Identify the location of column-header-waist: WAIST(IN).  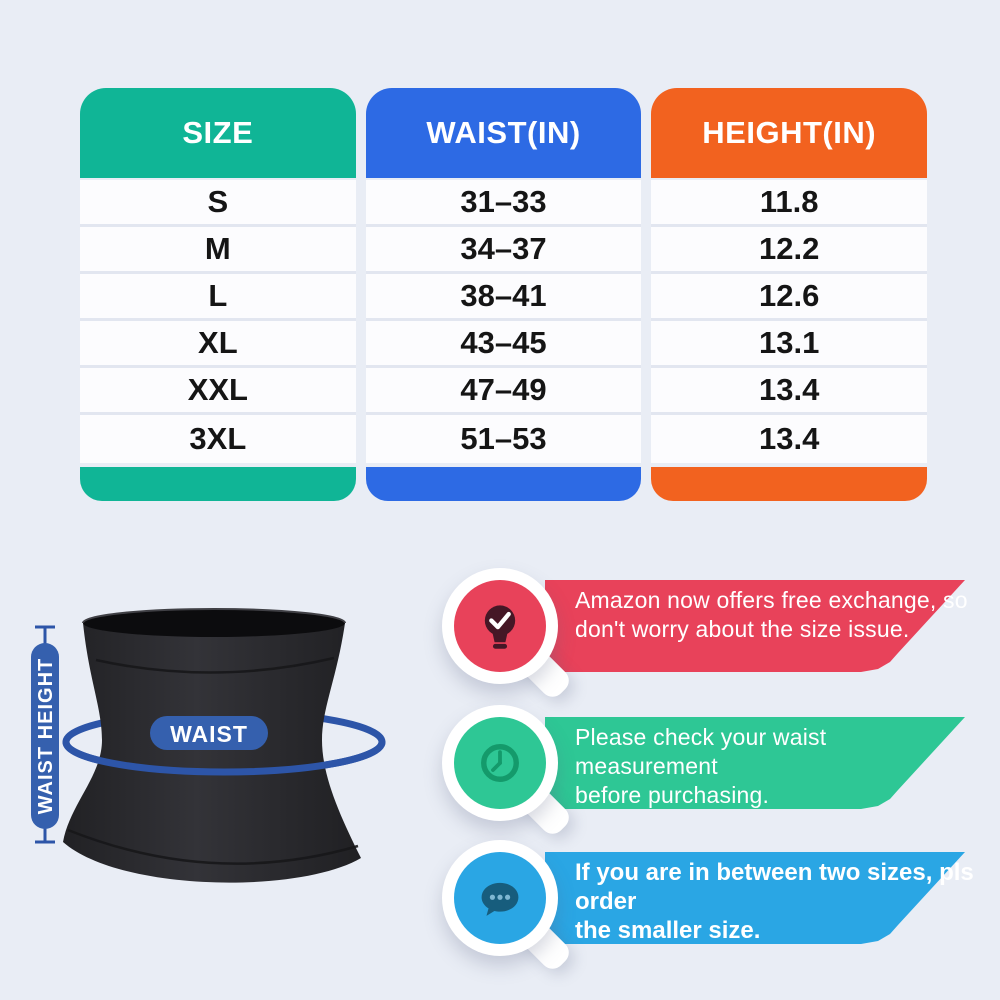
(503, 133).